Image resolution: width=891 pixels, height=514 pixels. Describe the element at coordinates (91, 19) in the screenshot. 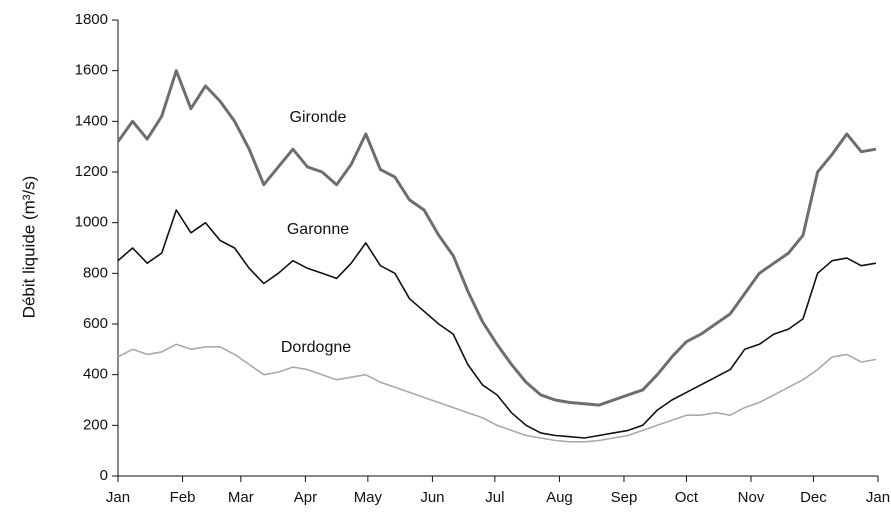

I see `y-tick-label: 1800` at that location.